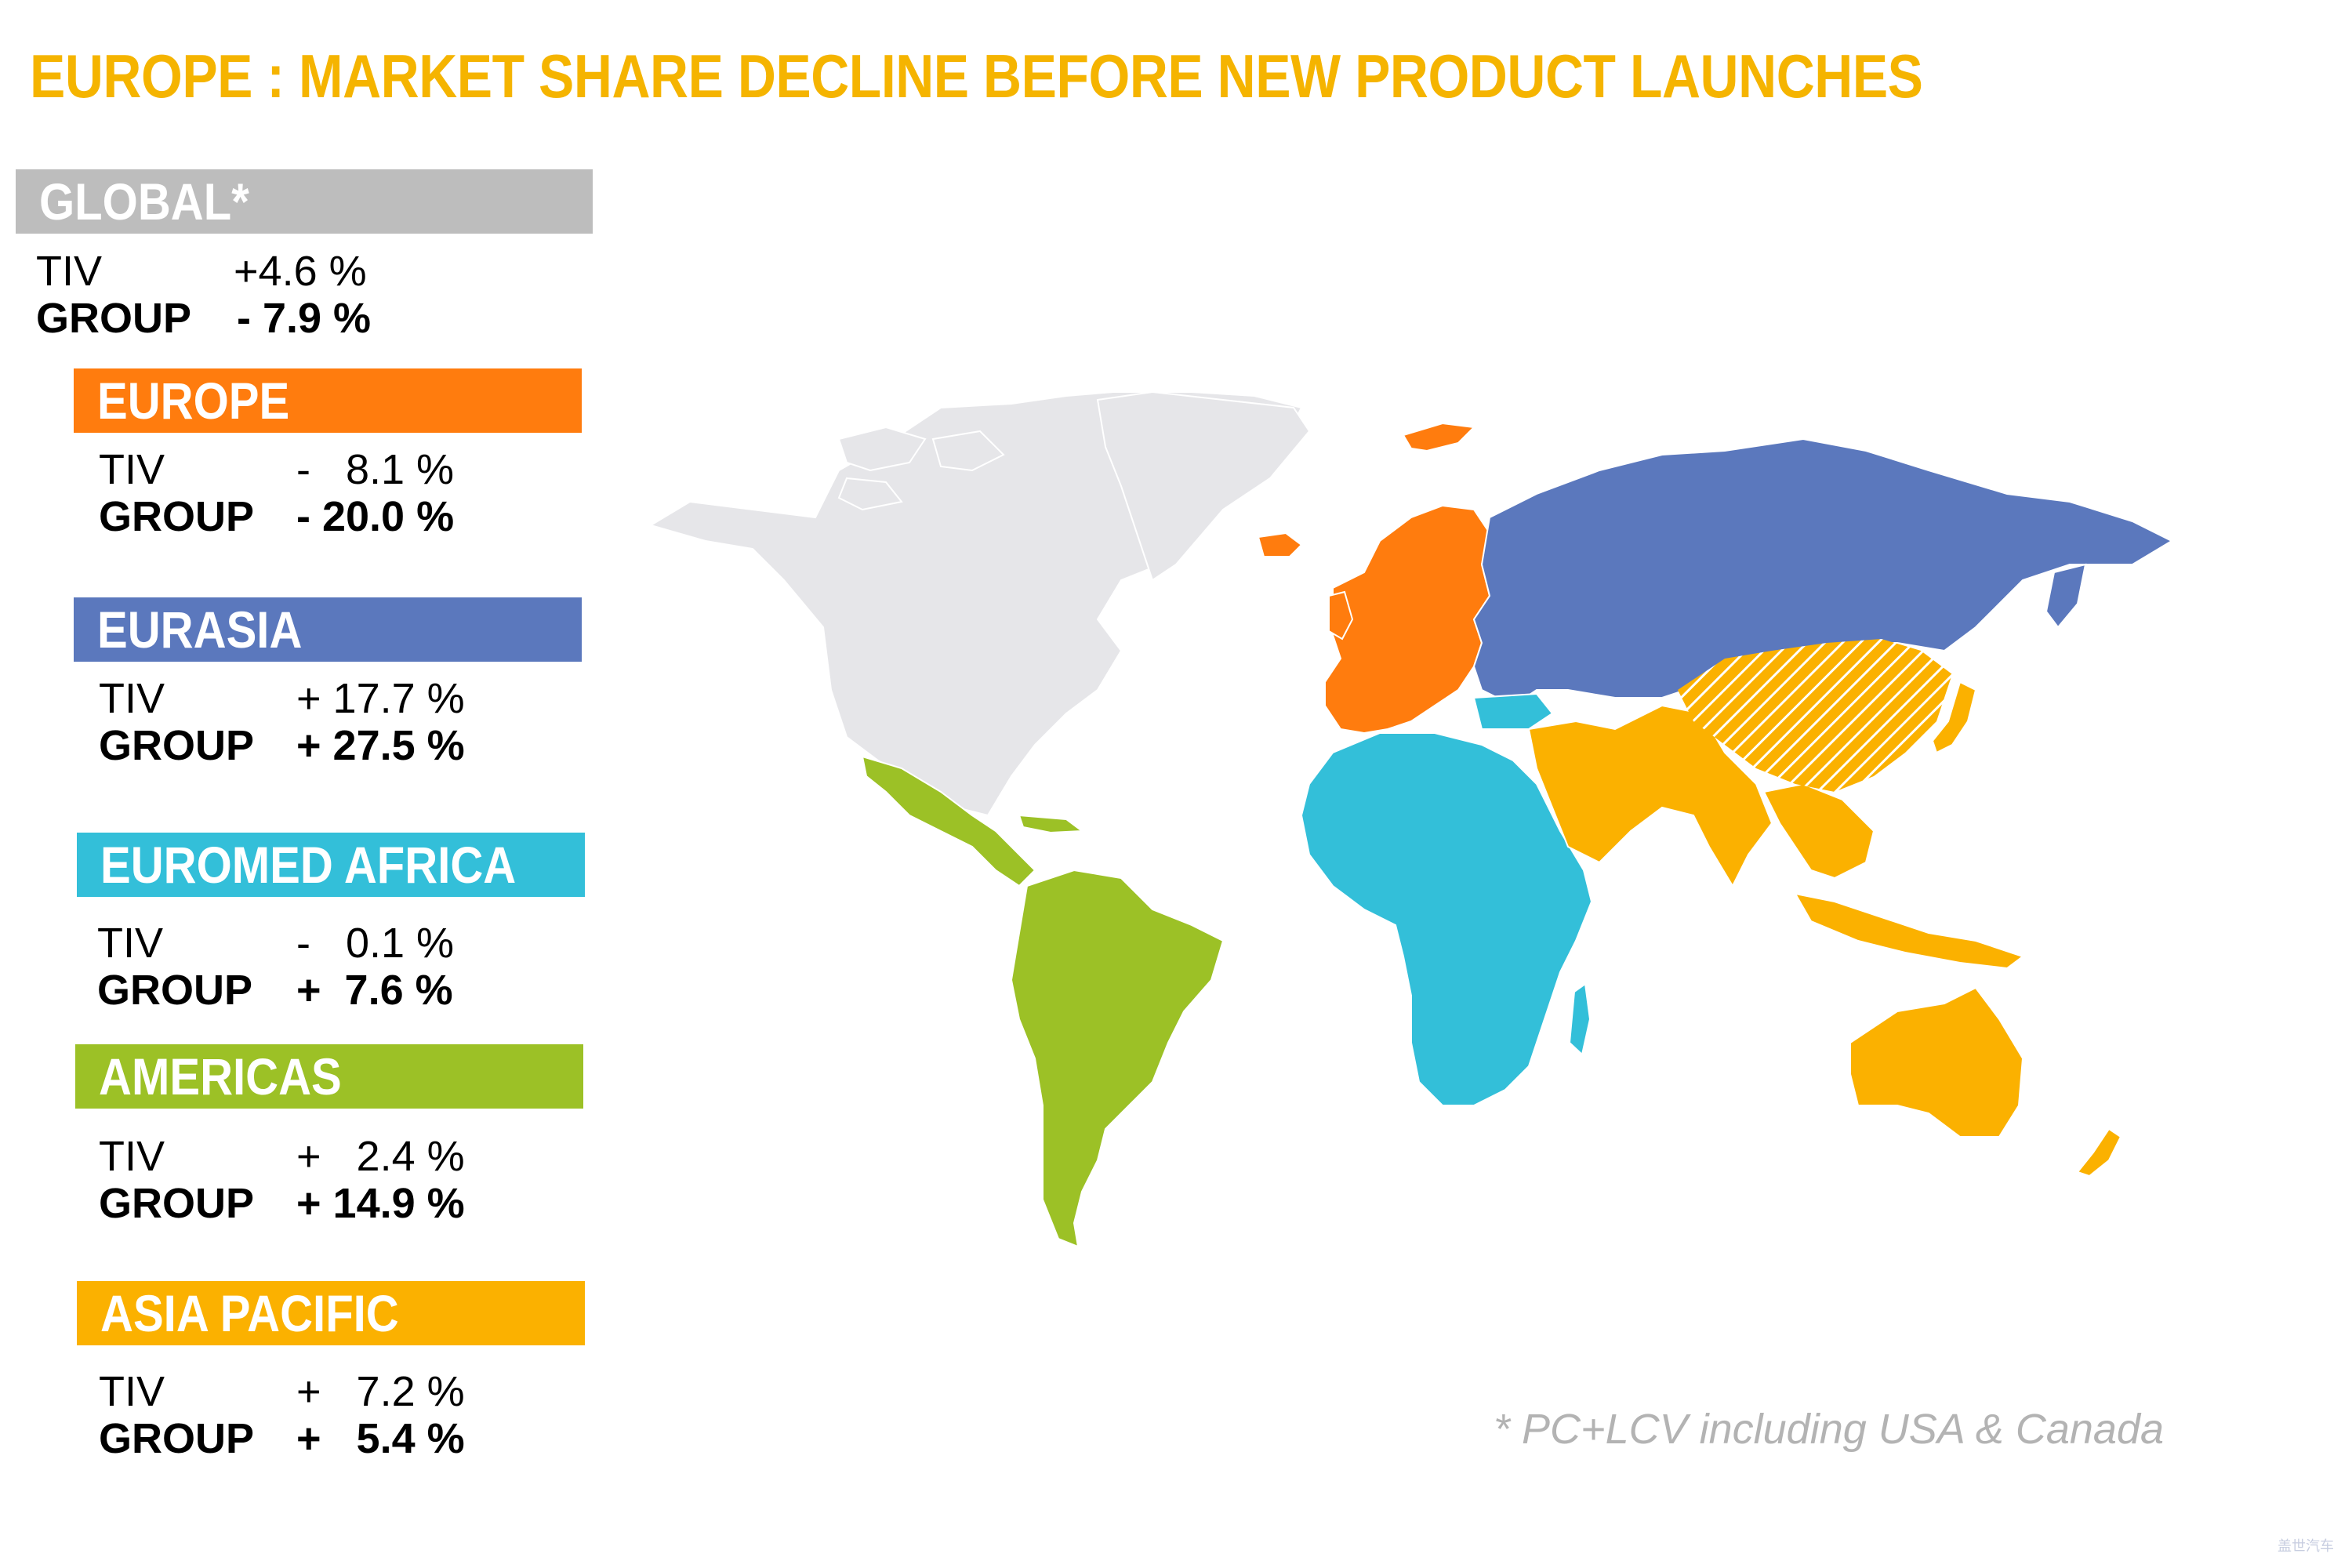 Image resolution: width=2352 pixels, height=1568 pixels. What do you see at coordinates (380, 1438) in the screenshot?
I see `stat-value: + 5.4 %` at bounding box center [380, 1438].